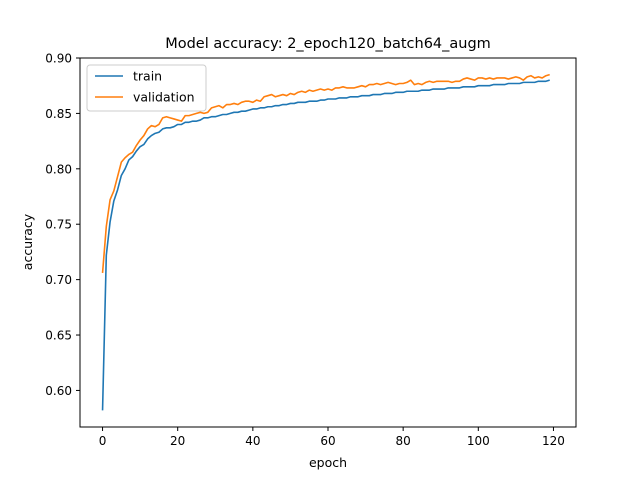 This screenshot has height=480, width=640. I want to click on x-tick-label: 60, so click(327, 441).